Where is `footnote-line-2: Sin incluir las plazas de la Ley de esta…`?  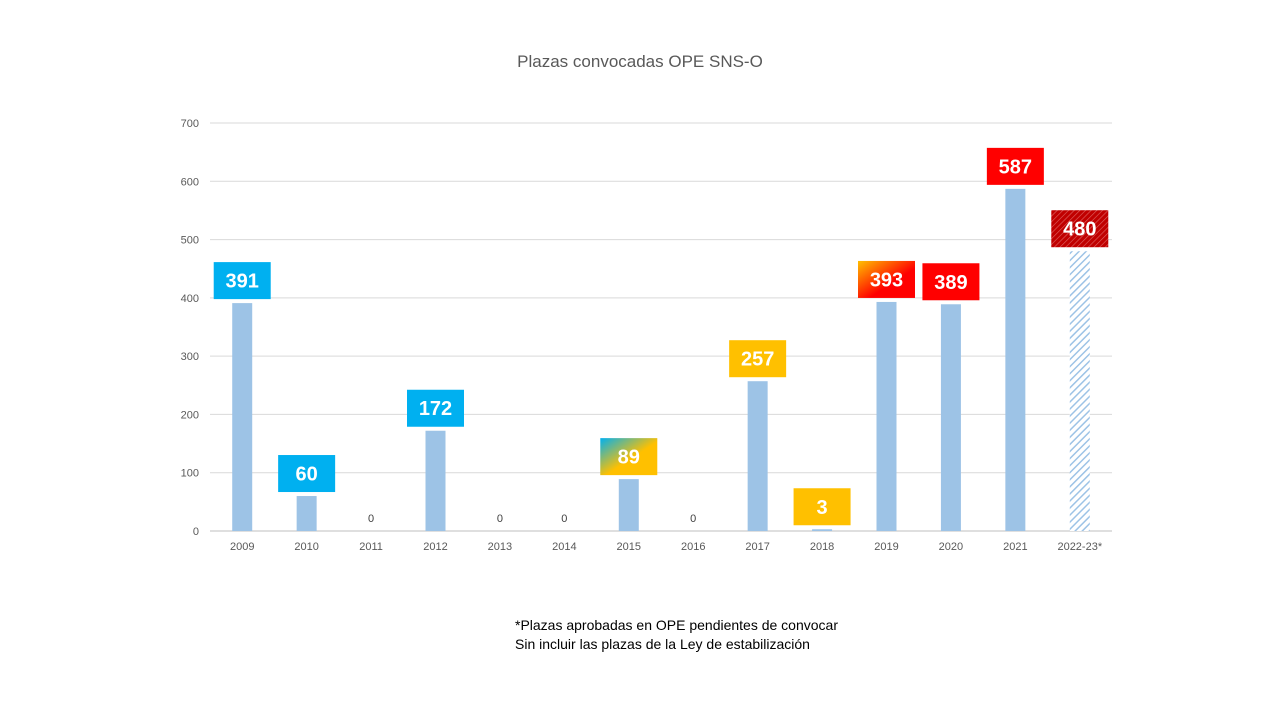
footnote-line-2: Sin incluir las plazas de la Ley de esta… is located at coordinates (662, 644).